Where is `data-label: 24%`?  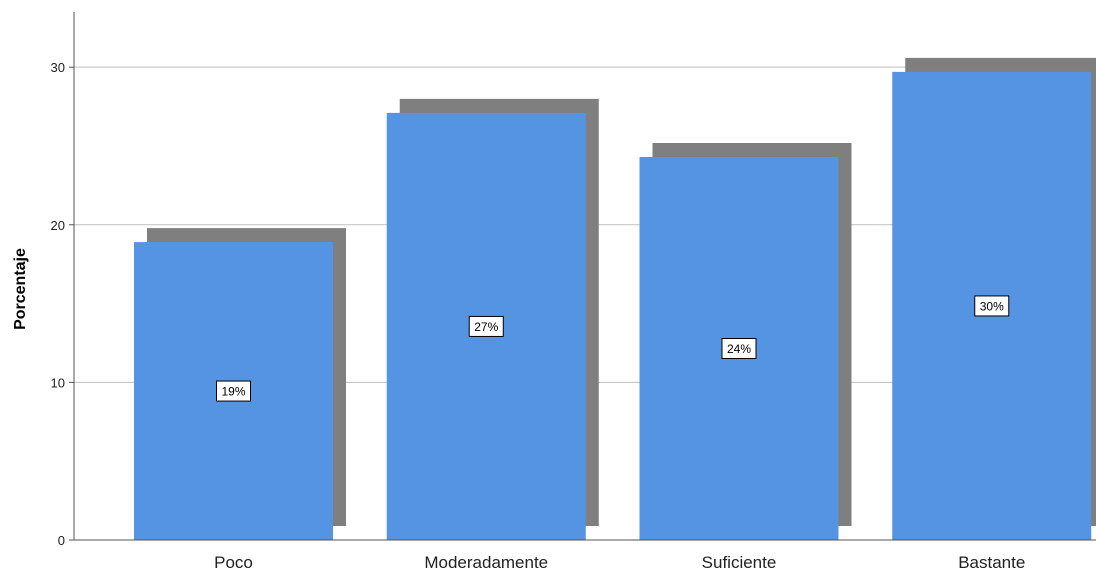
data-label: 24% is located at coordinates (739, 349).